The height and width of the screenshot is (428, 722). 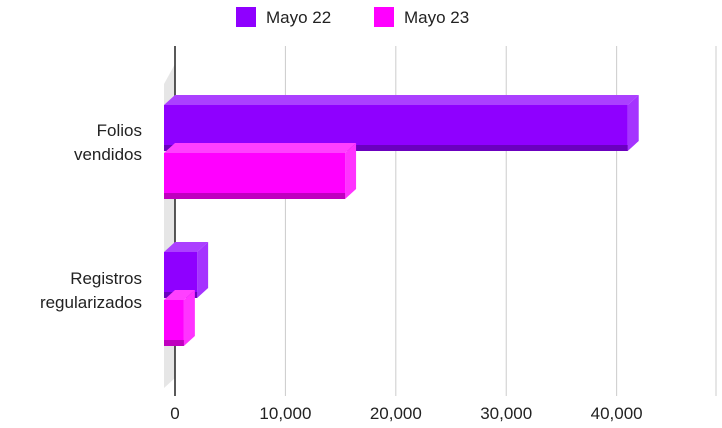 What do you see at coordinates (352, 17) in the screenshot?
I see `chart-legend: Mayo 22 Mayo 23` at bounding box center [352, 17].